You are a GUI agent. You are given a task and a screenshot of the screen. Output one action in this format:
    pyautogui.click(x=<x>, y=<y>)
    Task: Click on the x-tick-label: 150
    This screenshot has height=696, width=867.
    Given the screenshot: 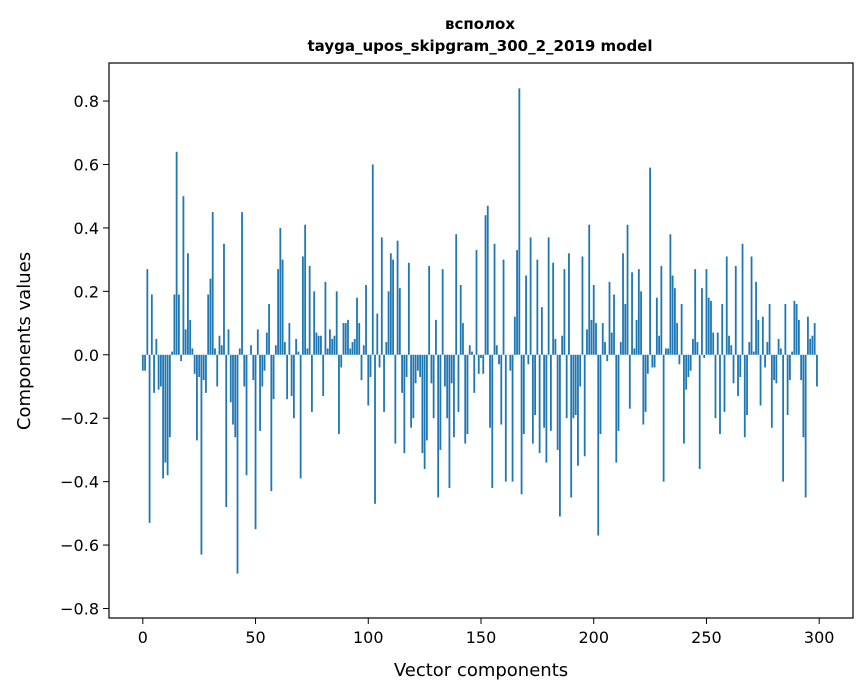 What is the action you would take?
    pyautogui.click(x=481, y=637)
    